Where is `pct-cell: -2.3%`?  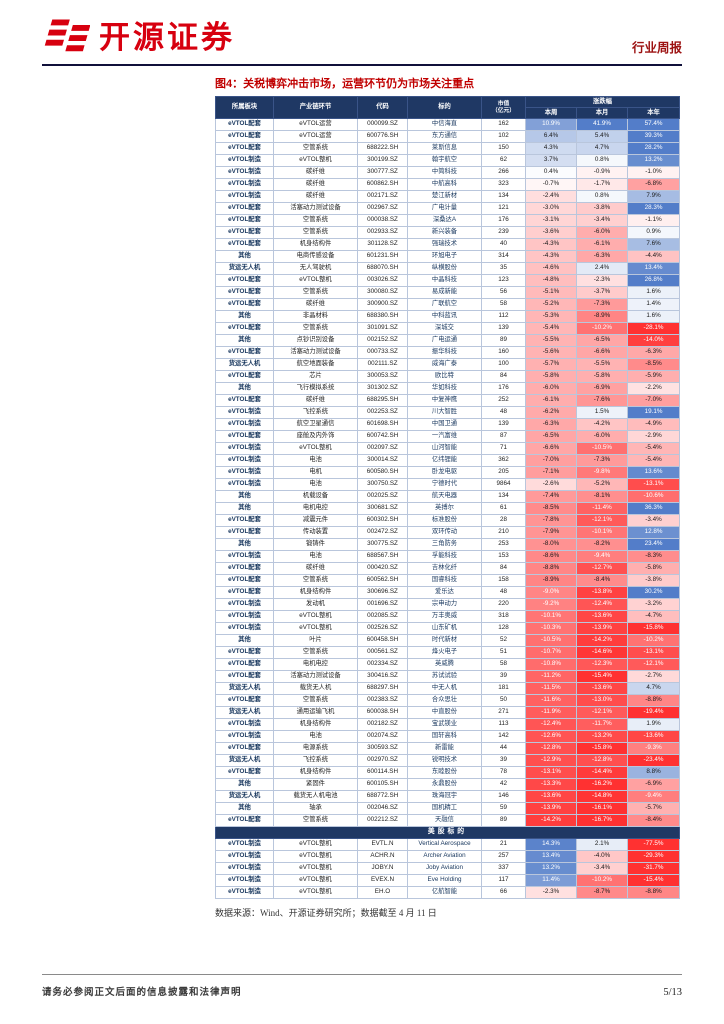
pct-cell: -2.3% is located at coordinates (551, 892).